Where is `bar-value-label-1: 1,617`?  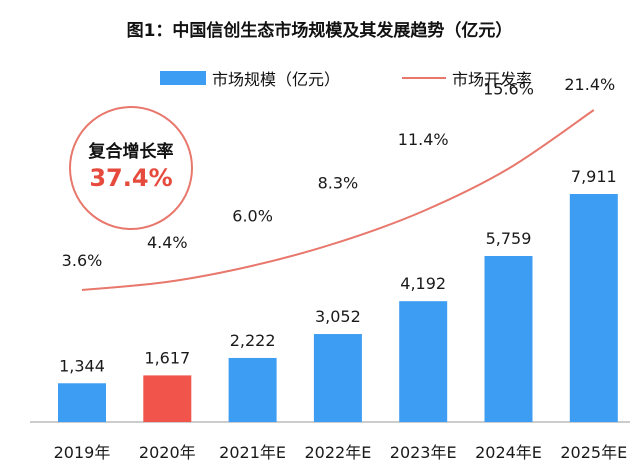
bar-value-label-1: 1,617 is located at coordinates (167, 357).